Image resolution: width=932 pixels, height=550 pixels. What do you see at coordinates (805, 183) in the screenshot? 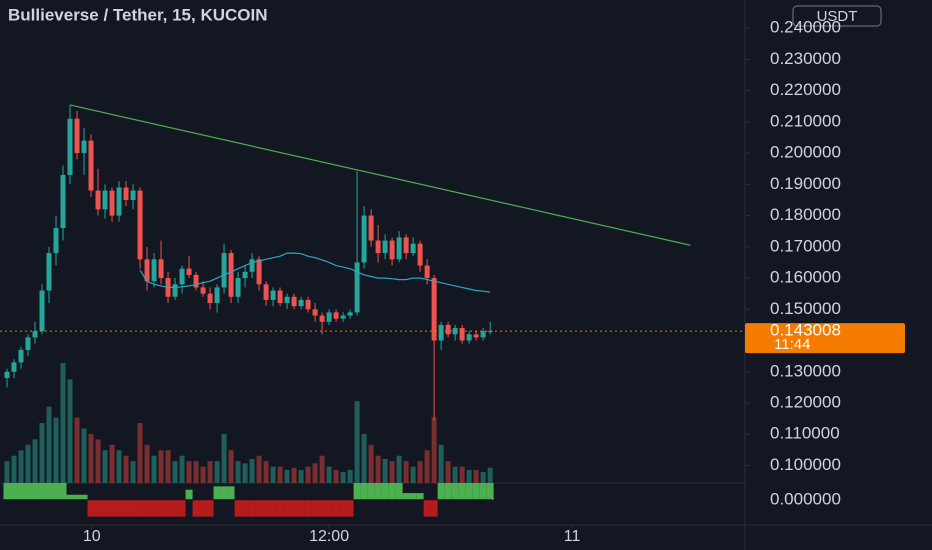
I see `y-tick-label: 0.190000` at bounding box center [805, 183].